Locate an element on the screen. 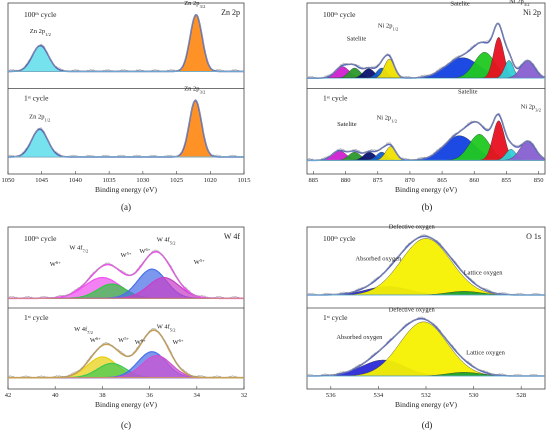 Image resolution: width=550 pixels, height=437 pixels. x-tick-label: 860 is located at coordinates (474, 180).